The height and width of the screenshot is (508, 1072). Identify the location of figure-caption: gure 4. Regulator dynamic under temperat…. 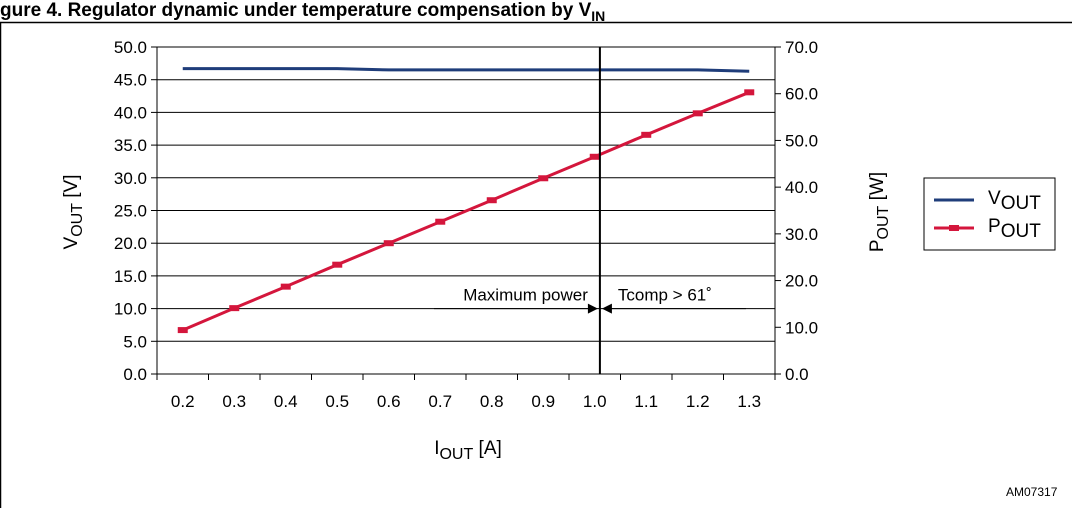
(302, 12).